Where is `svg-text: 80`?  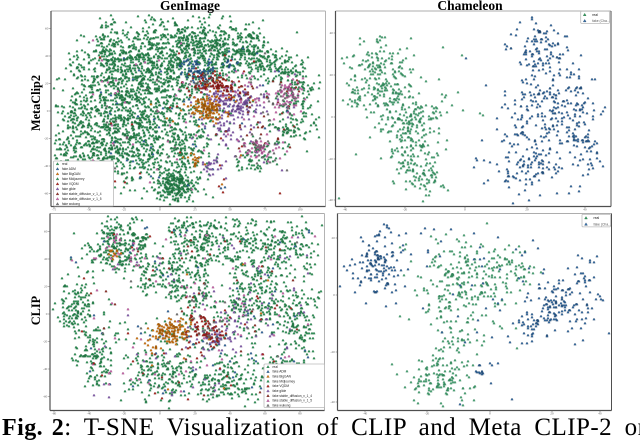
svg-text: 80 is located at coordinates (300, 414).